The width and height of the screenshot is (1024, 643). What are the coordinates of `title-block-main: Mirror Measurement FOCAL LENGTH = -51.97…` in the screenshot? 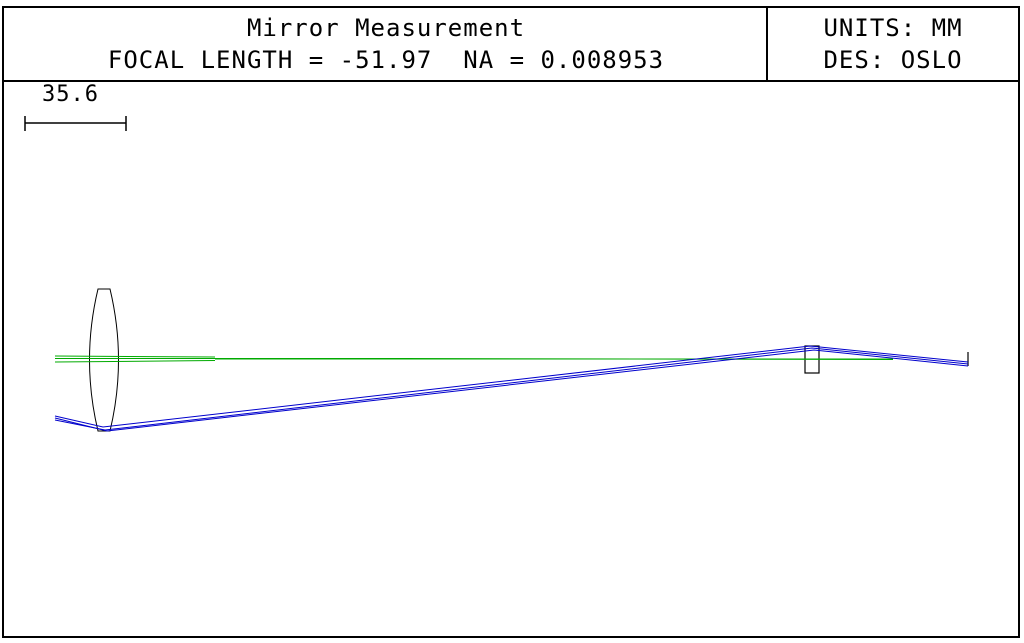 It's located at (386, 44).